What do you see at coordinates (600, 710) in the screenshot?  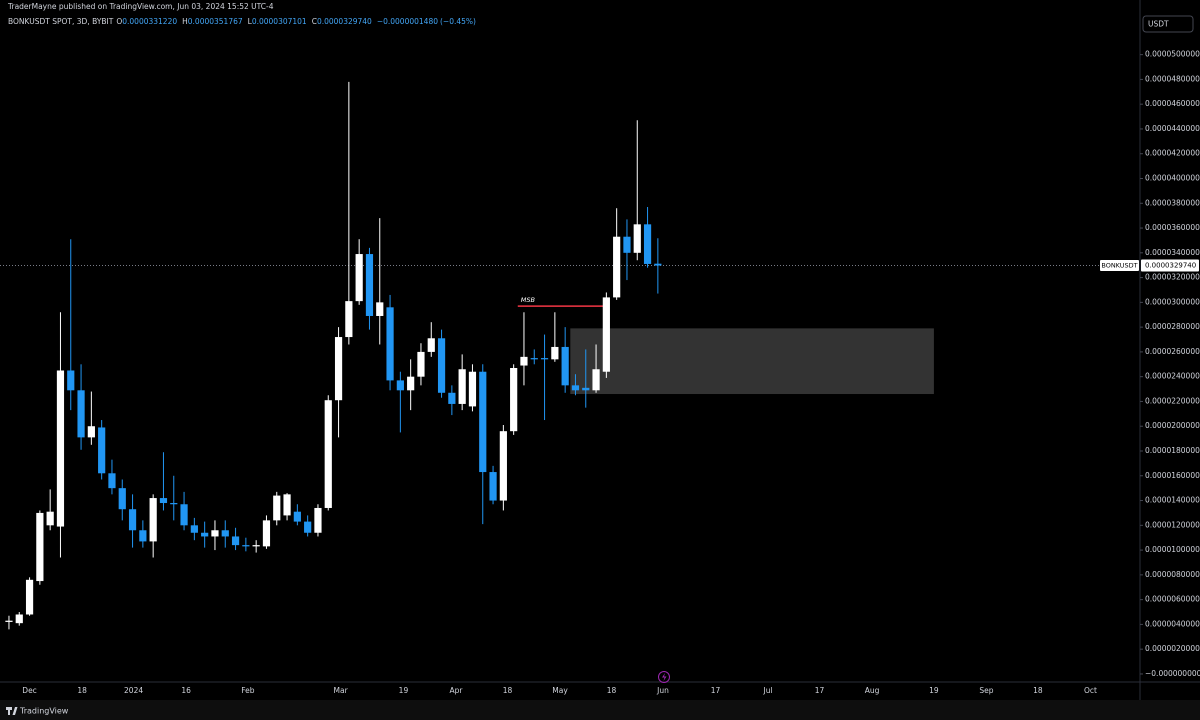 I see `footer-bar` at bounding box center [600, 710].